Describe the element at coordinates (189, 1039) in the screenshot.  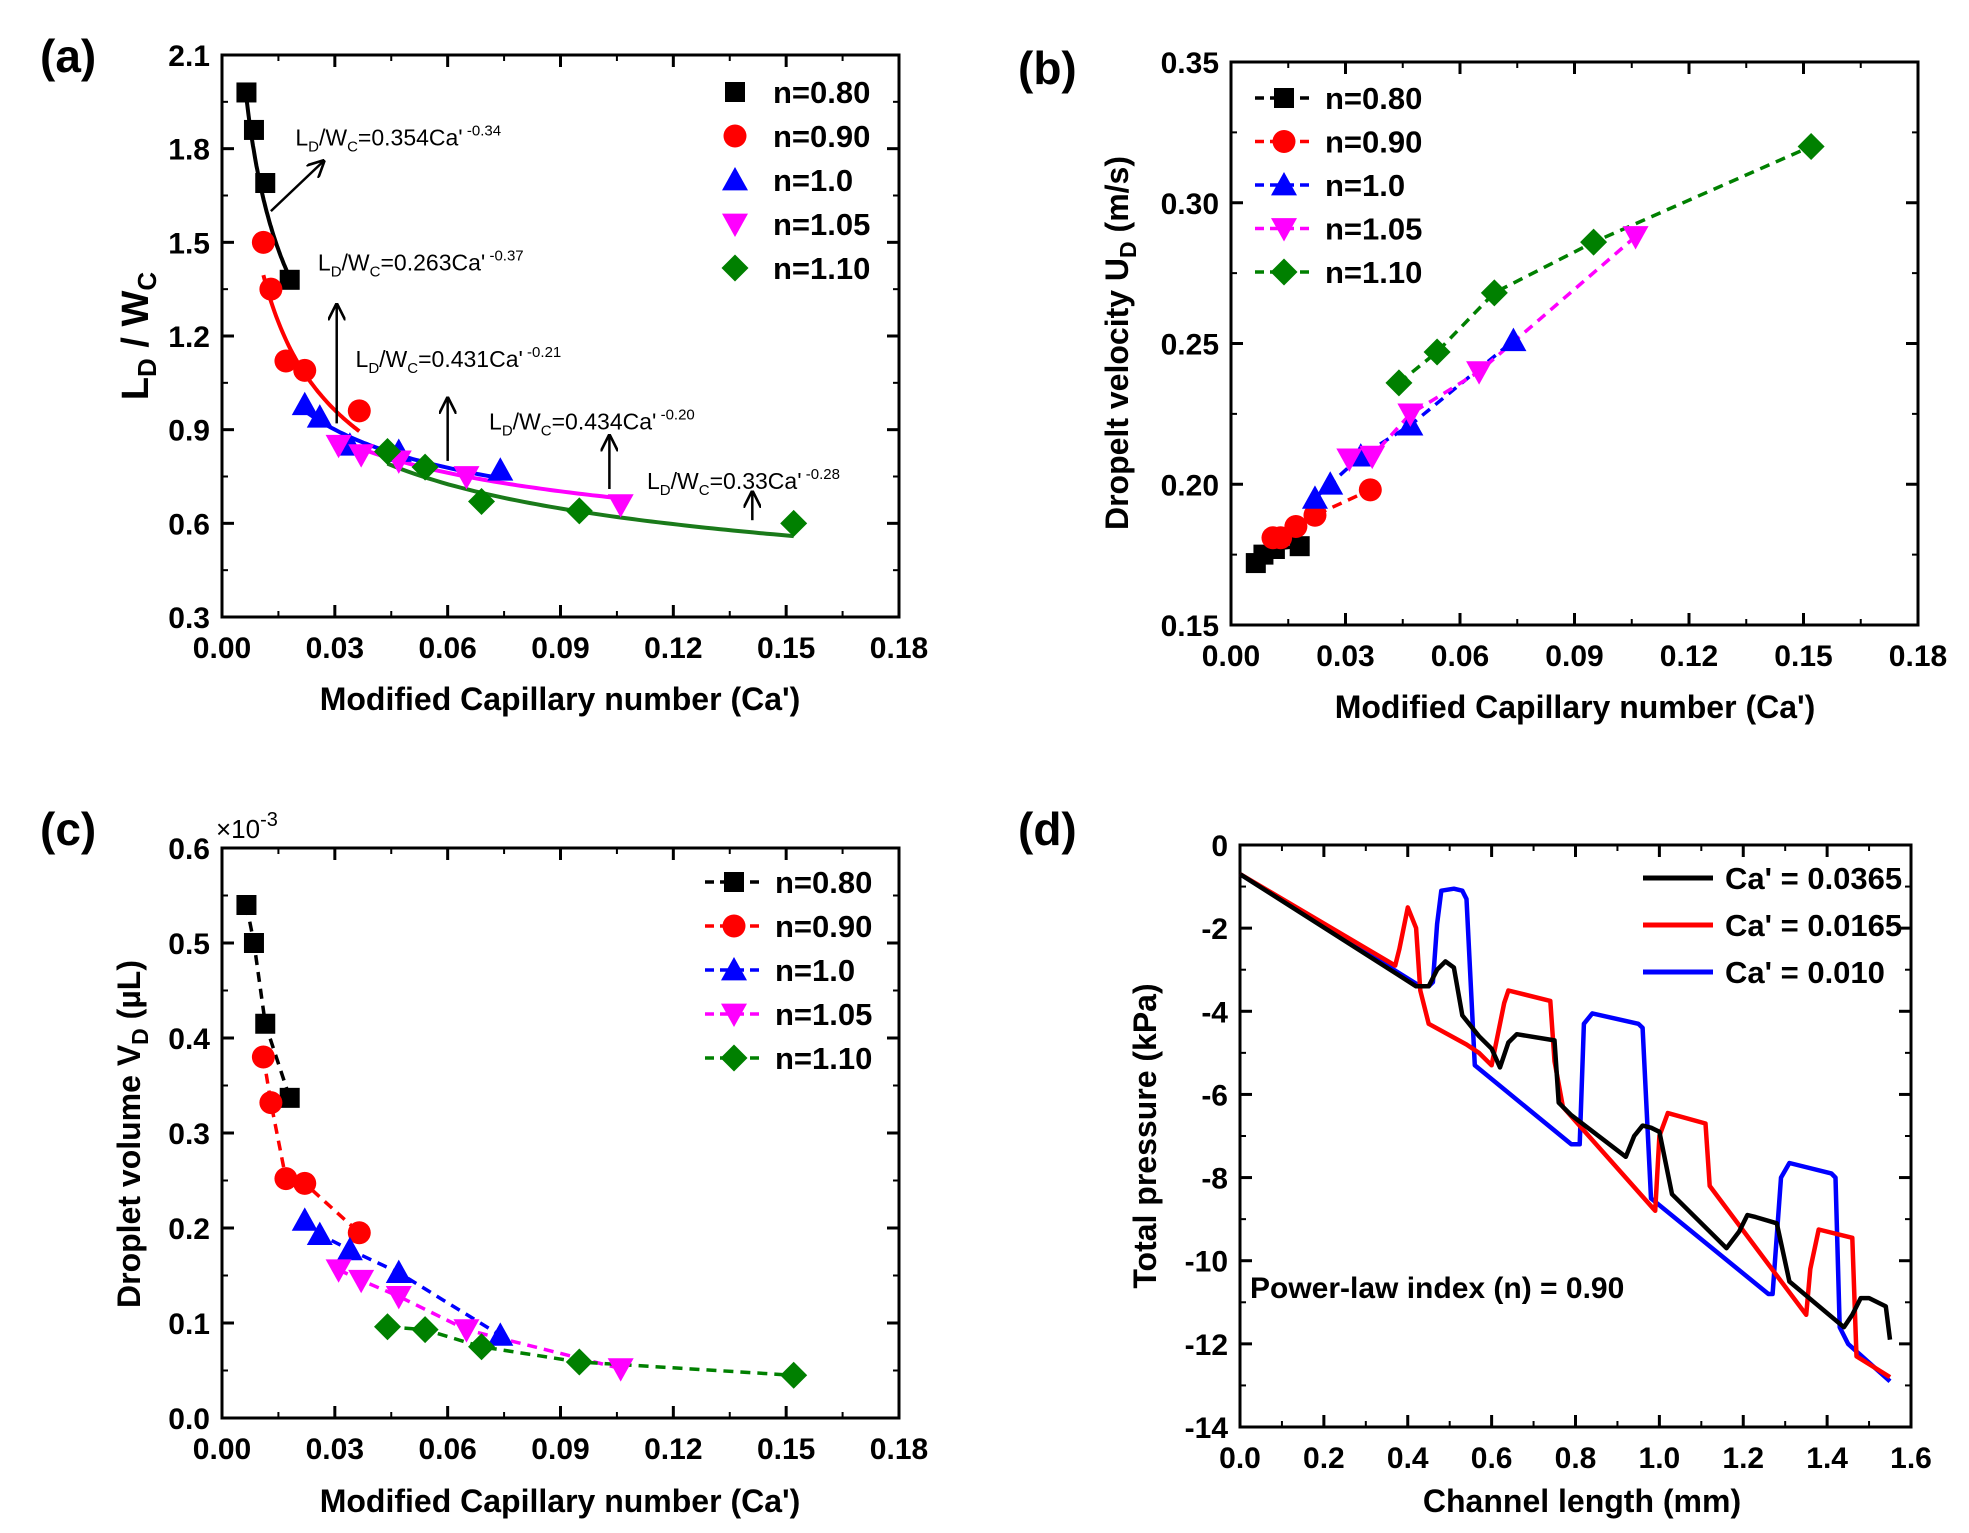
I see `y-tick-label: 0.4` at that location.